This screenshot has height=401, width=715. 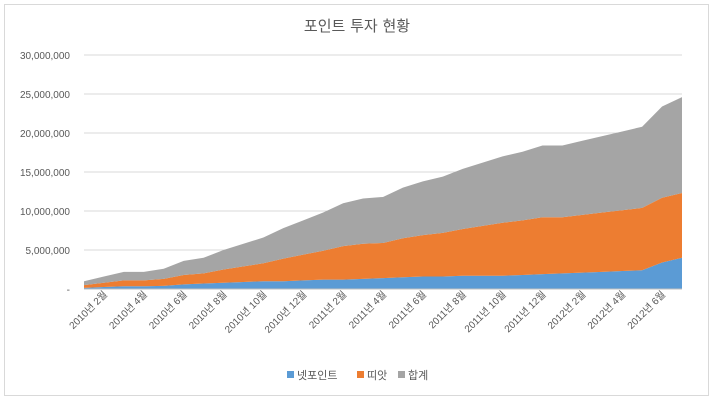 What do you see at coordinates (285, 312) in the screenshot?
I see `x-tick-label: 2010년 12월` at bounding box center [285, 312].